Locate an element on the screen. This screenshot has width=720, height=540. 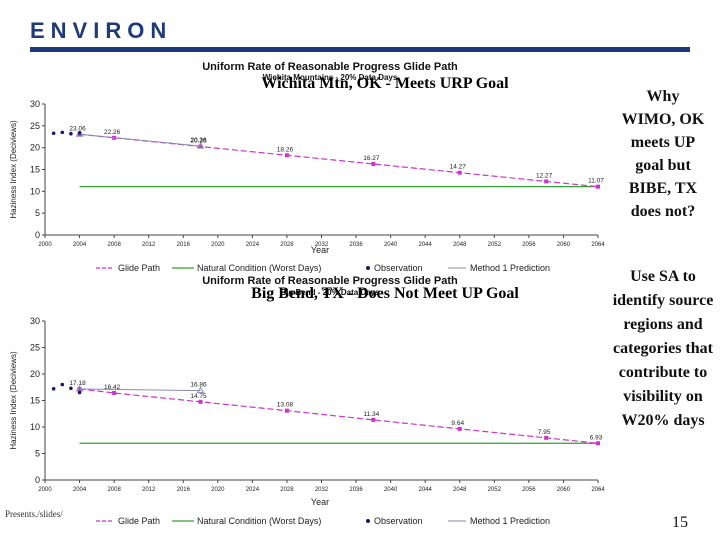
data-label: 16.42 is located at coordinates (112, 387).